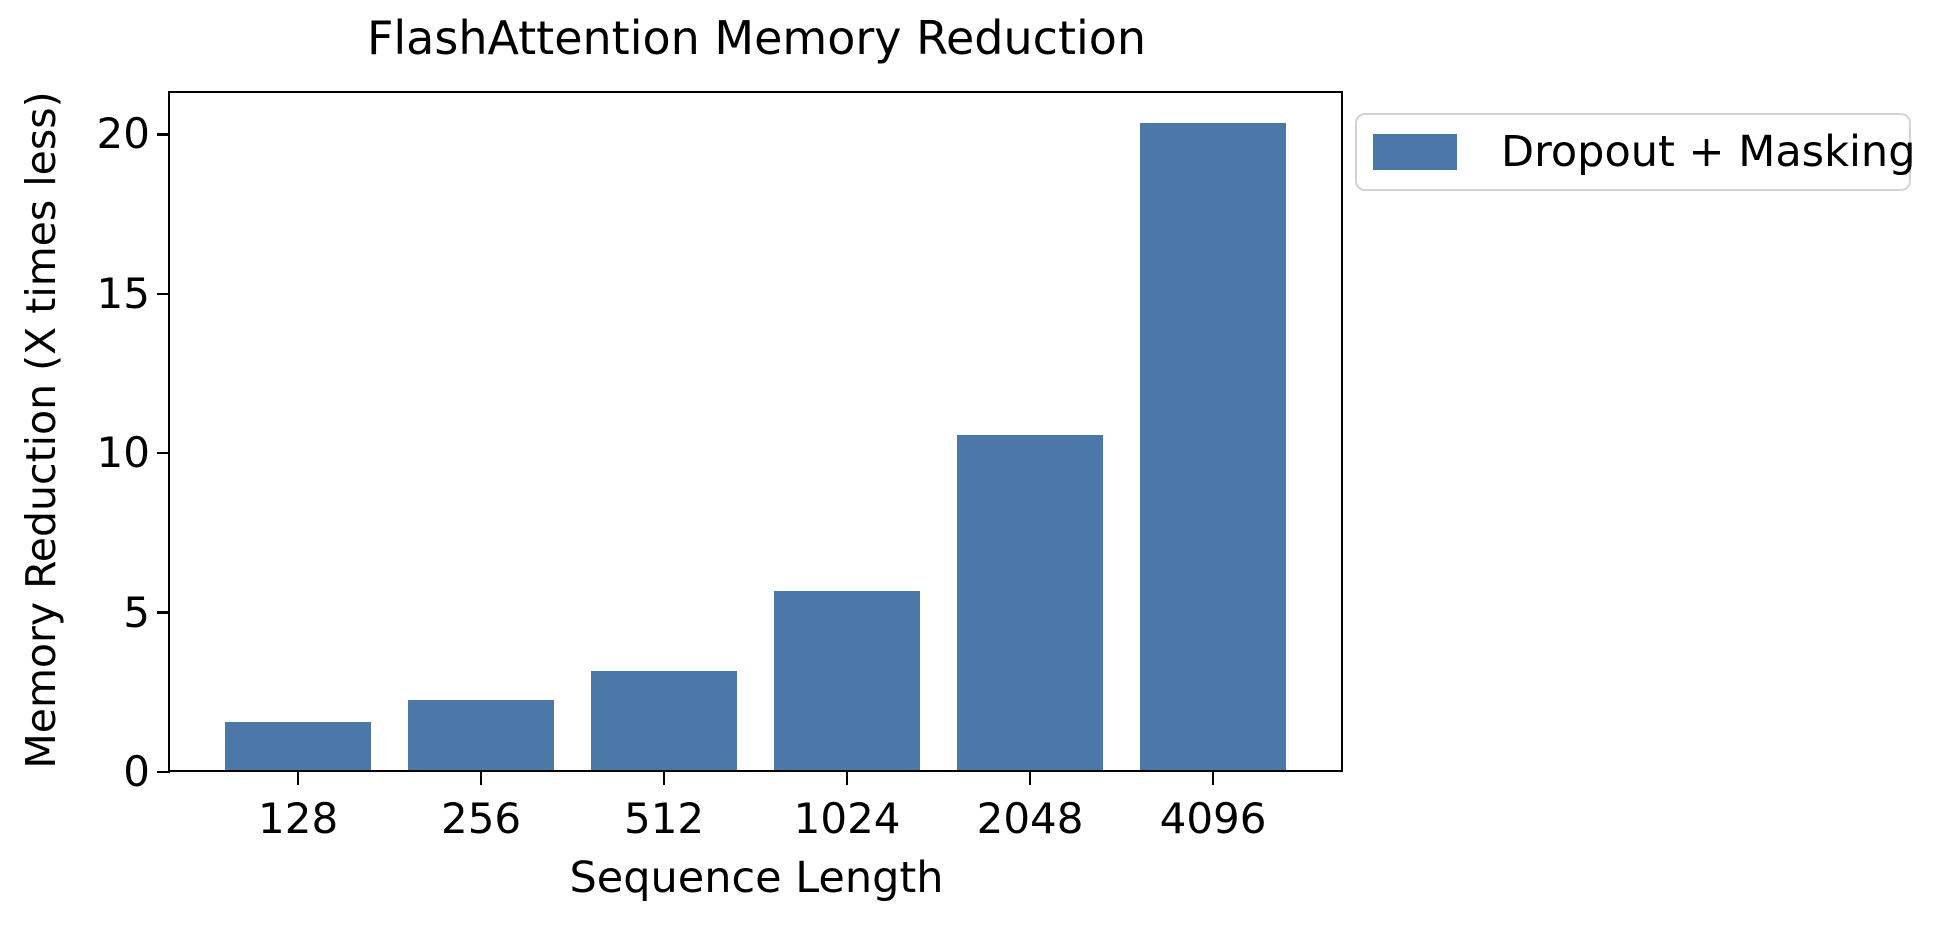 Image resolution: width=1935 pixels, height=932 pixels. What do you see at coordinates (1213, 818) in the screenshot?
I see `x-tick-label: 4096` at bounding box center [1213, 818].